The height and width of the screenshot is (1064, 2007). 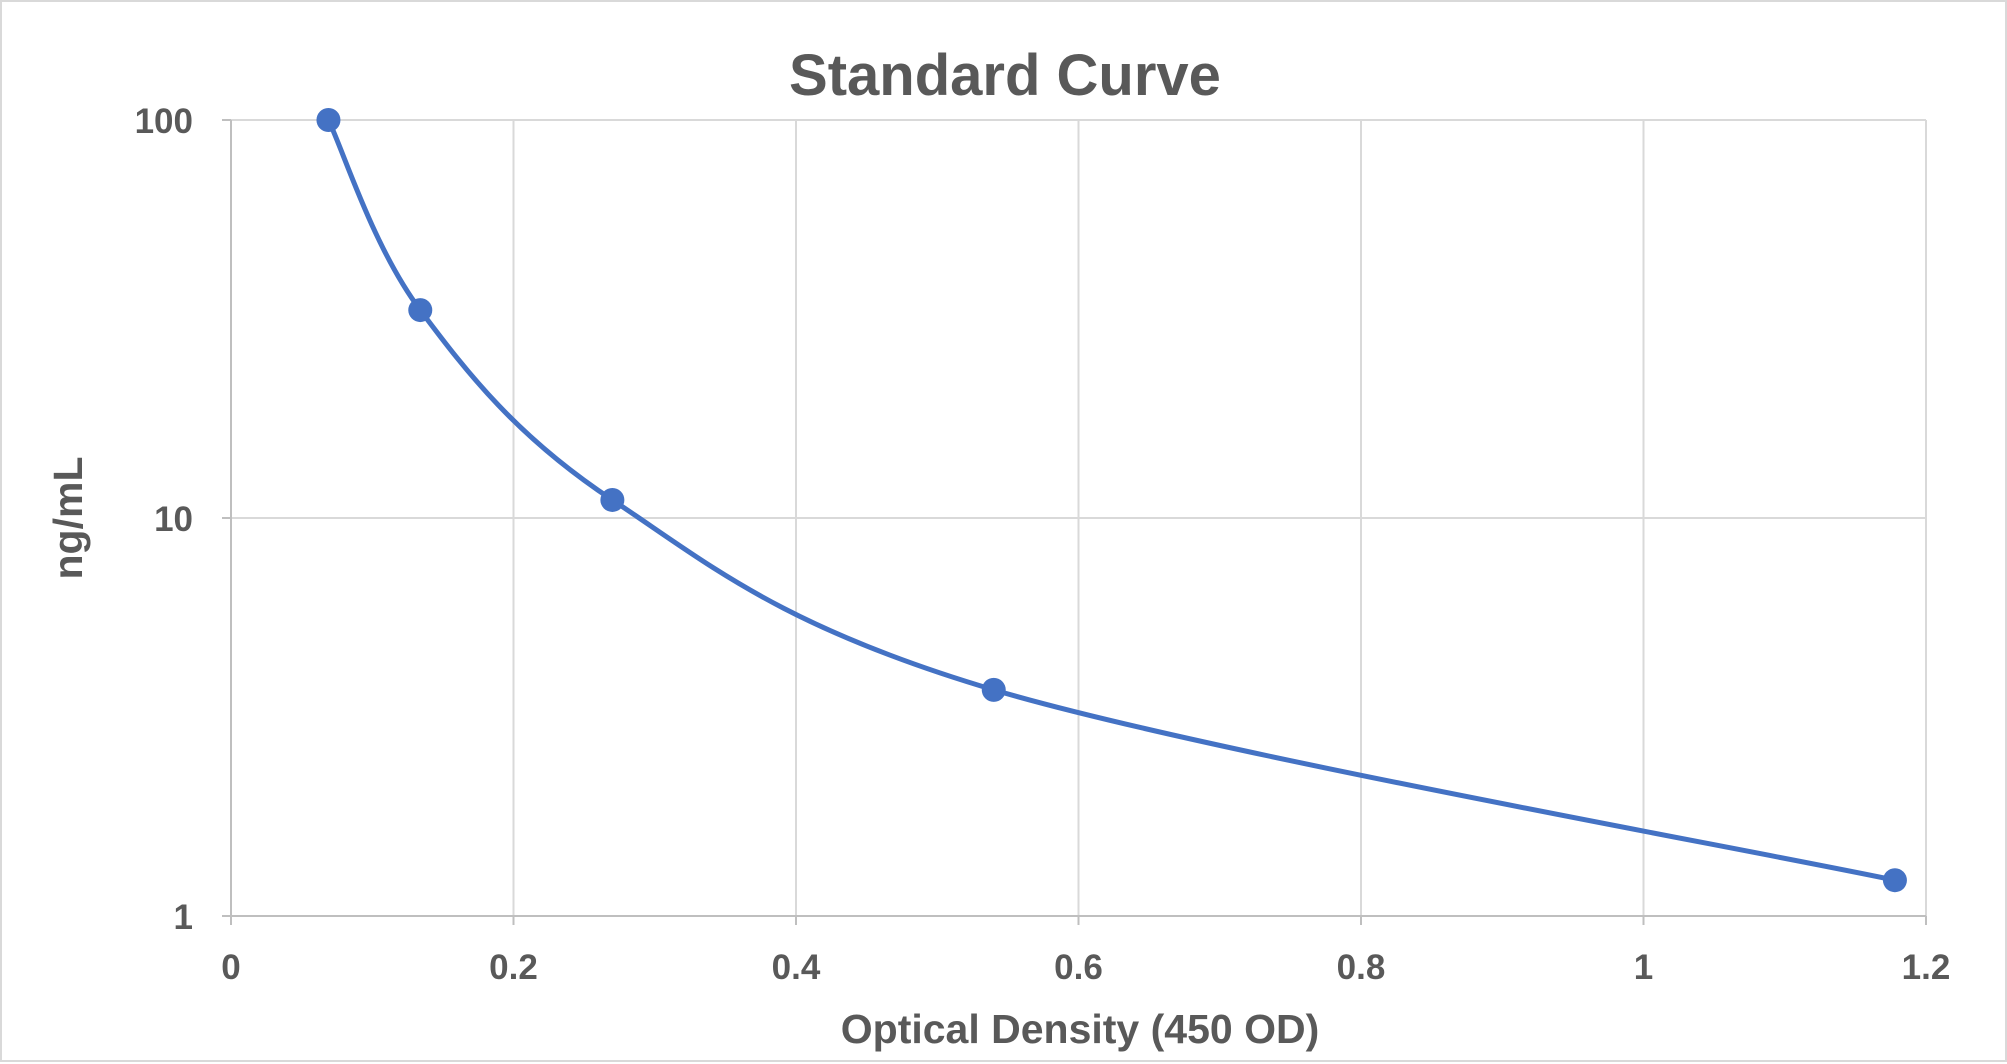 What do you see at coordinates (1643, 967) in the screenshot?
I see `x-tick-label: 1` at bounding box center [1643, 967].